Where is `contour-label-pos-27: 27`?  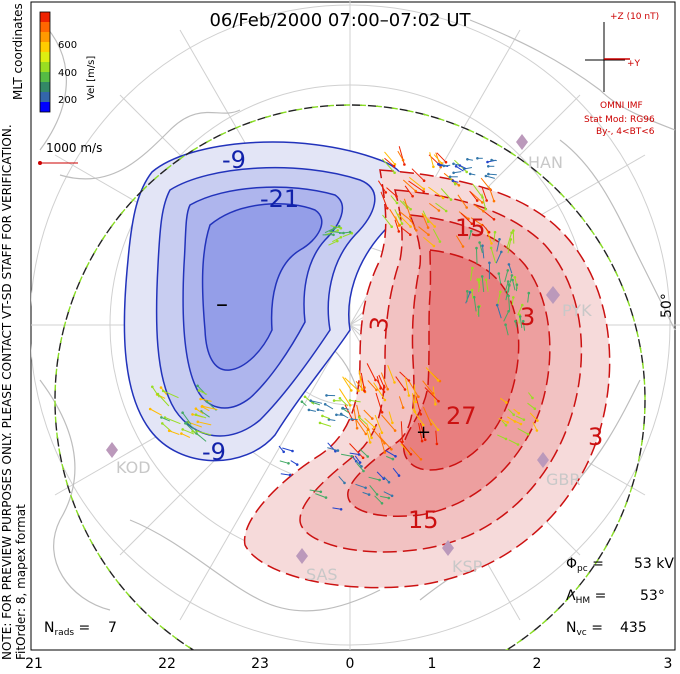
contour-label-pos-27: 27 is located at coordinates (461, 416).